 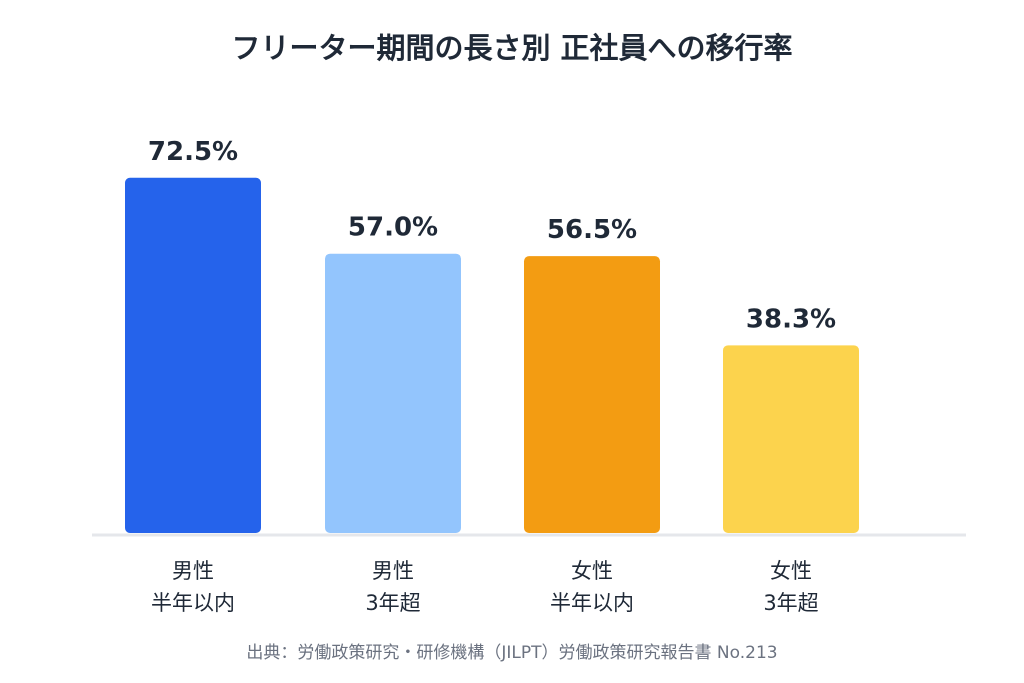 I want to click on x-tick-label-0-line-0: 男性, so click(x=193, y=571).